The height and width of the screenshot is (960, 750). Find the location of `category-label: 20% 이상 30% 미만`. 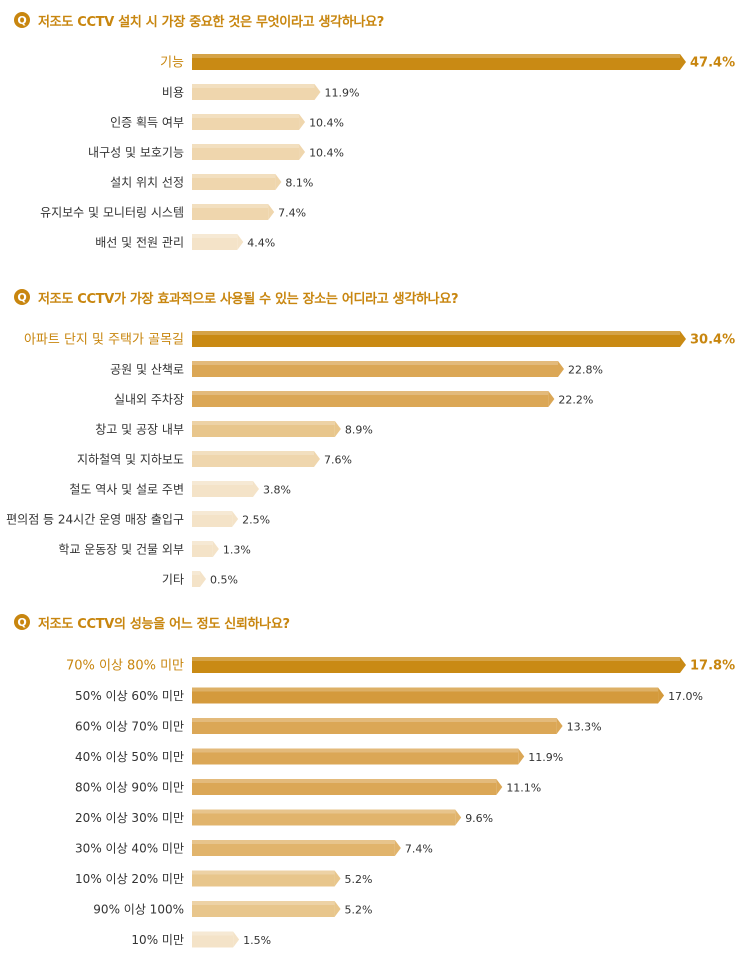

category-label: 20% 이상 30% 미만 is located at coordinates (129, 818).